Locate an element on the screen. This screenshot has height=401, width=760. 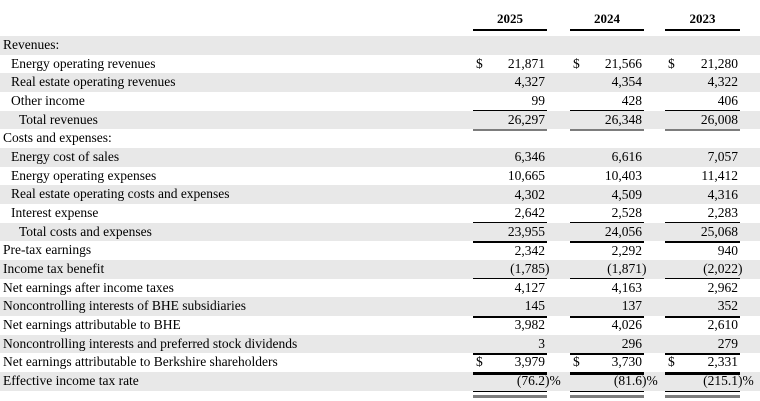
cell-value: 4,509 is located at coordinates (626, 194).